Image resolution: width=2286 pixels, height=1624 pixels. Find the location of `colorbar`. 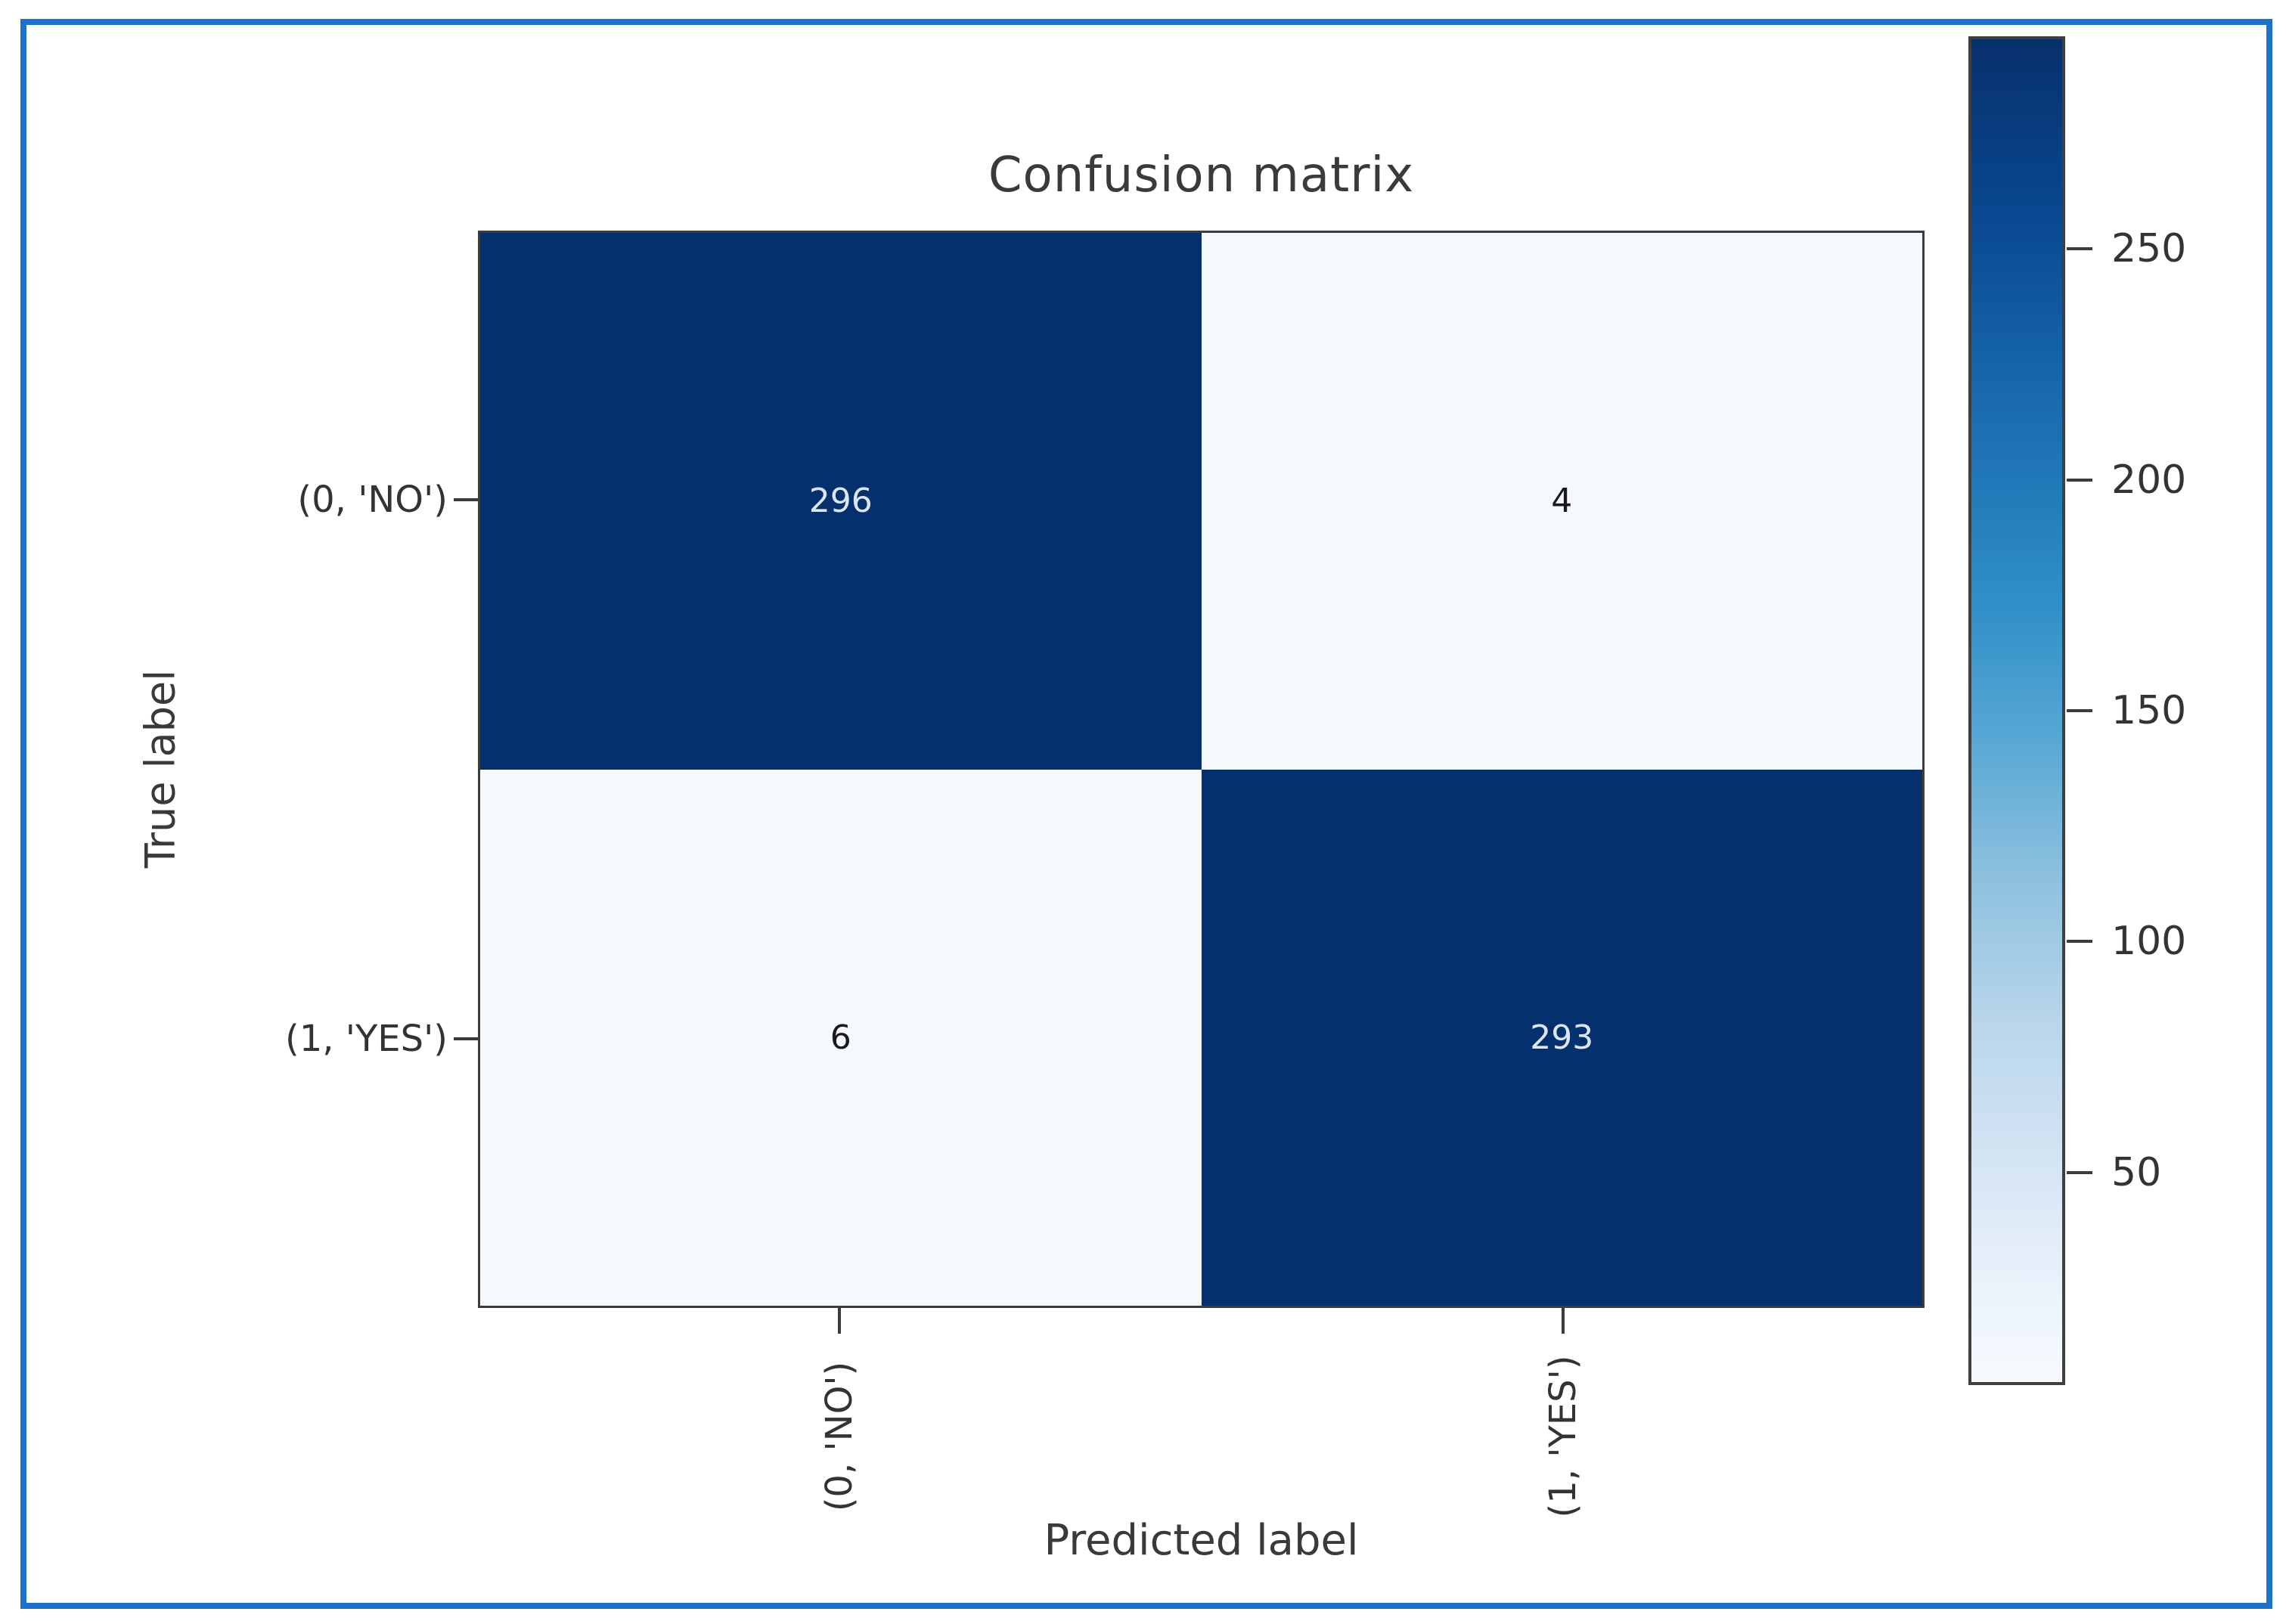

colorbar is located at coordinates (2016, 710).